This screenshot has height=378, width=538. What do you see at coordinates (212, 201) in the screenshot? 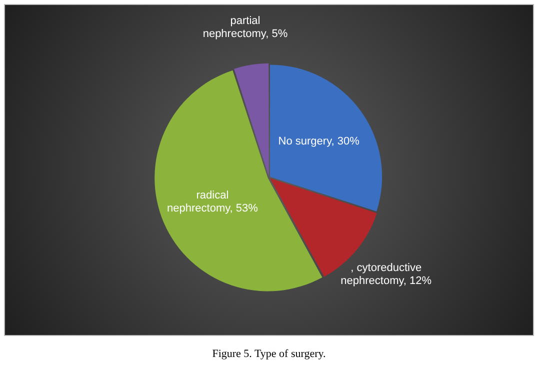
I see `slice-label: radical nephrectomy, 53%` at bounding box center [212, 201].